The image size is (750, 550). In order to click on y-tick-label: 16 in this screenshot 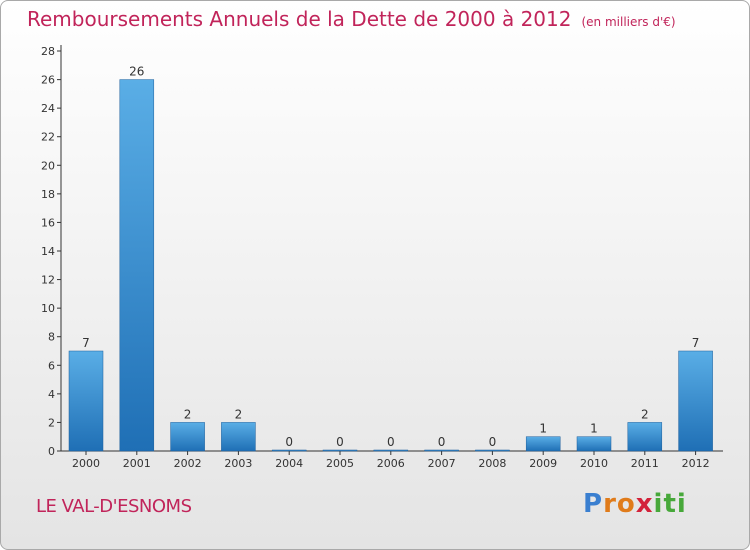, I will do `click(48, 222)`.